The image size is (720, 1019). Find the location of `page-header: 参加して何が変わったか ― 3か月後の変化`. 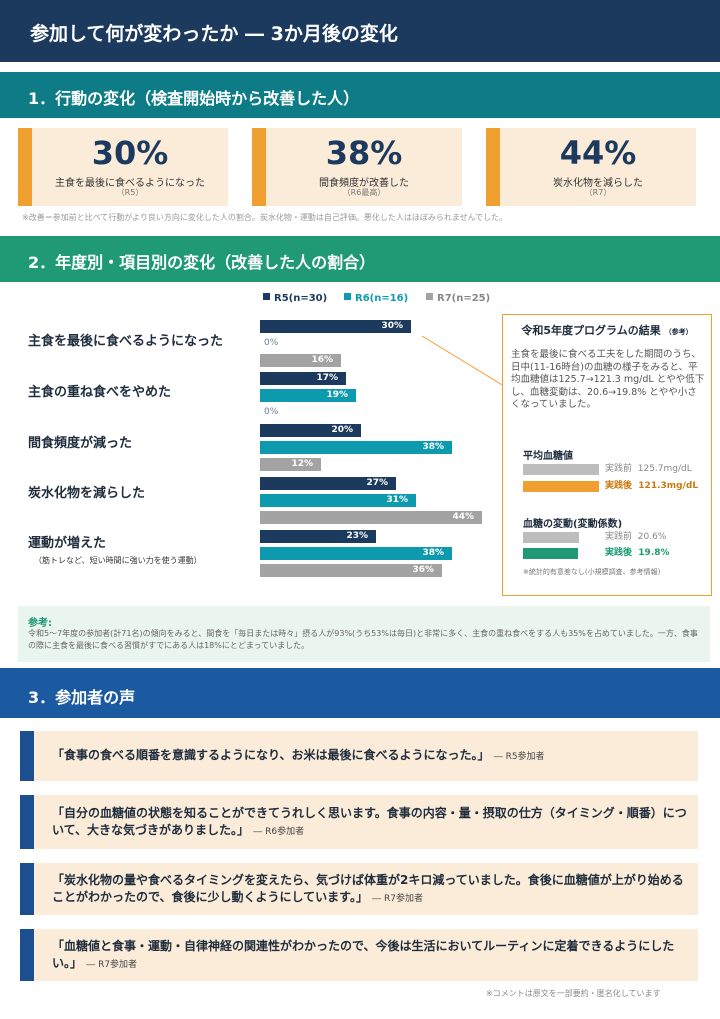

page-header: 参加して何が変わったか ― 3か月後の変化 is located at coordinates (360, 31).